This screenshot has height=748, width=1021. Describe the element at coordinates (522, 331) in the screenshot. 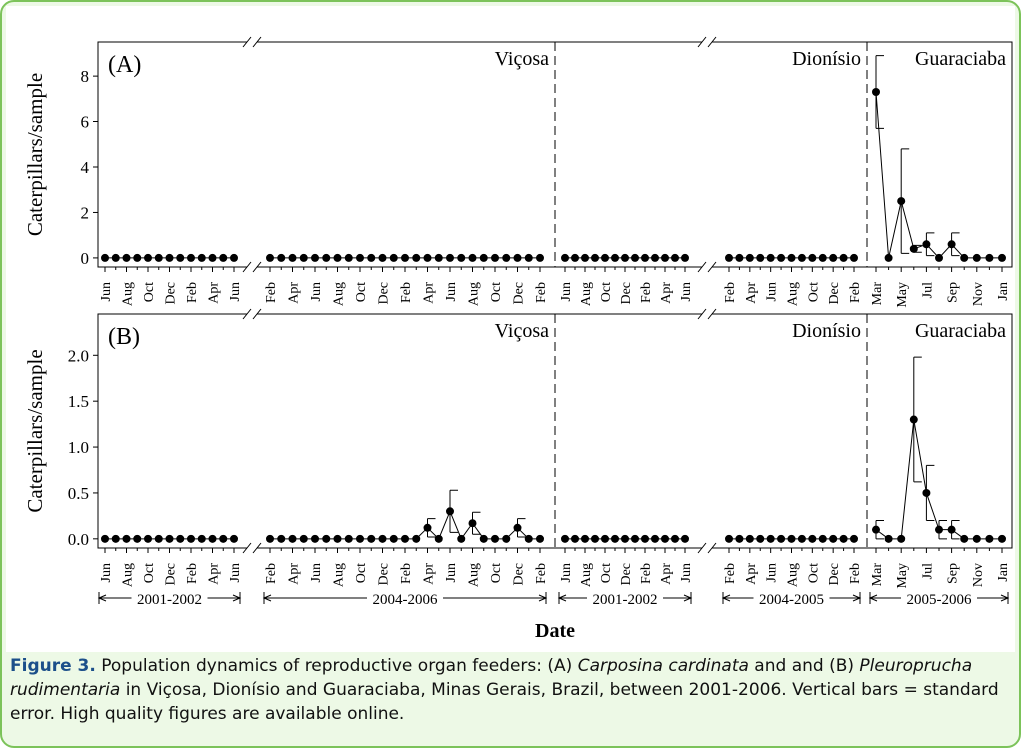

I see `site-label: Viçosa` at that location.